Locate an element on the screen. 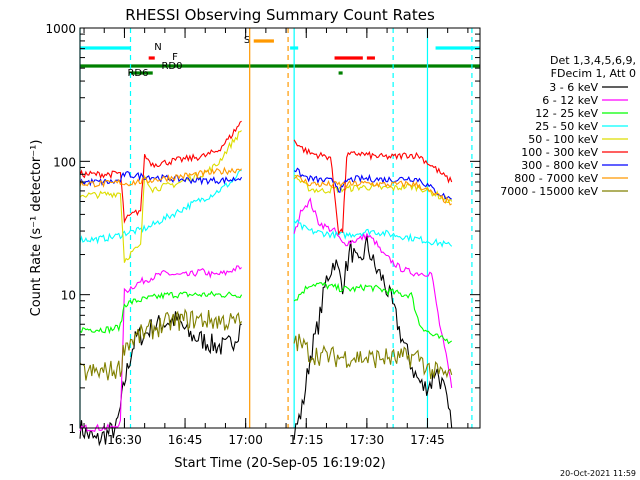  x-tick-label: 17:15 is located at coordinates (306, 440).